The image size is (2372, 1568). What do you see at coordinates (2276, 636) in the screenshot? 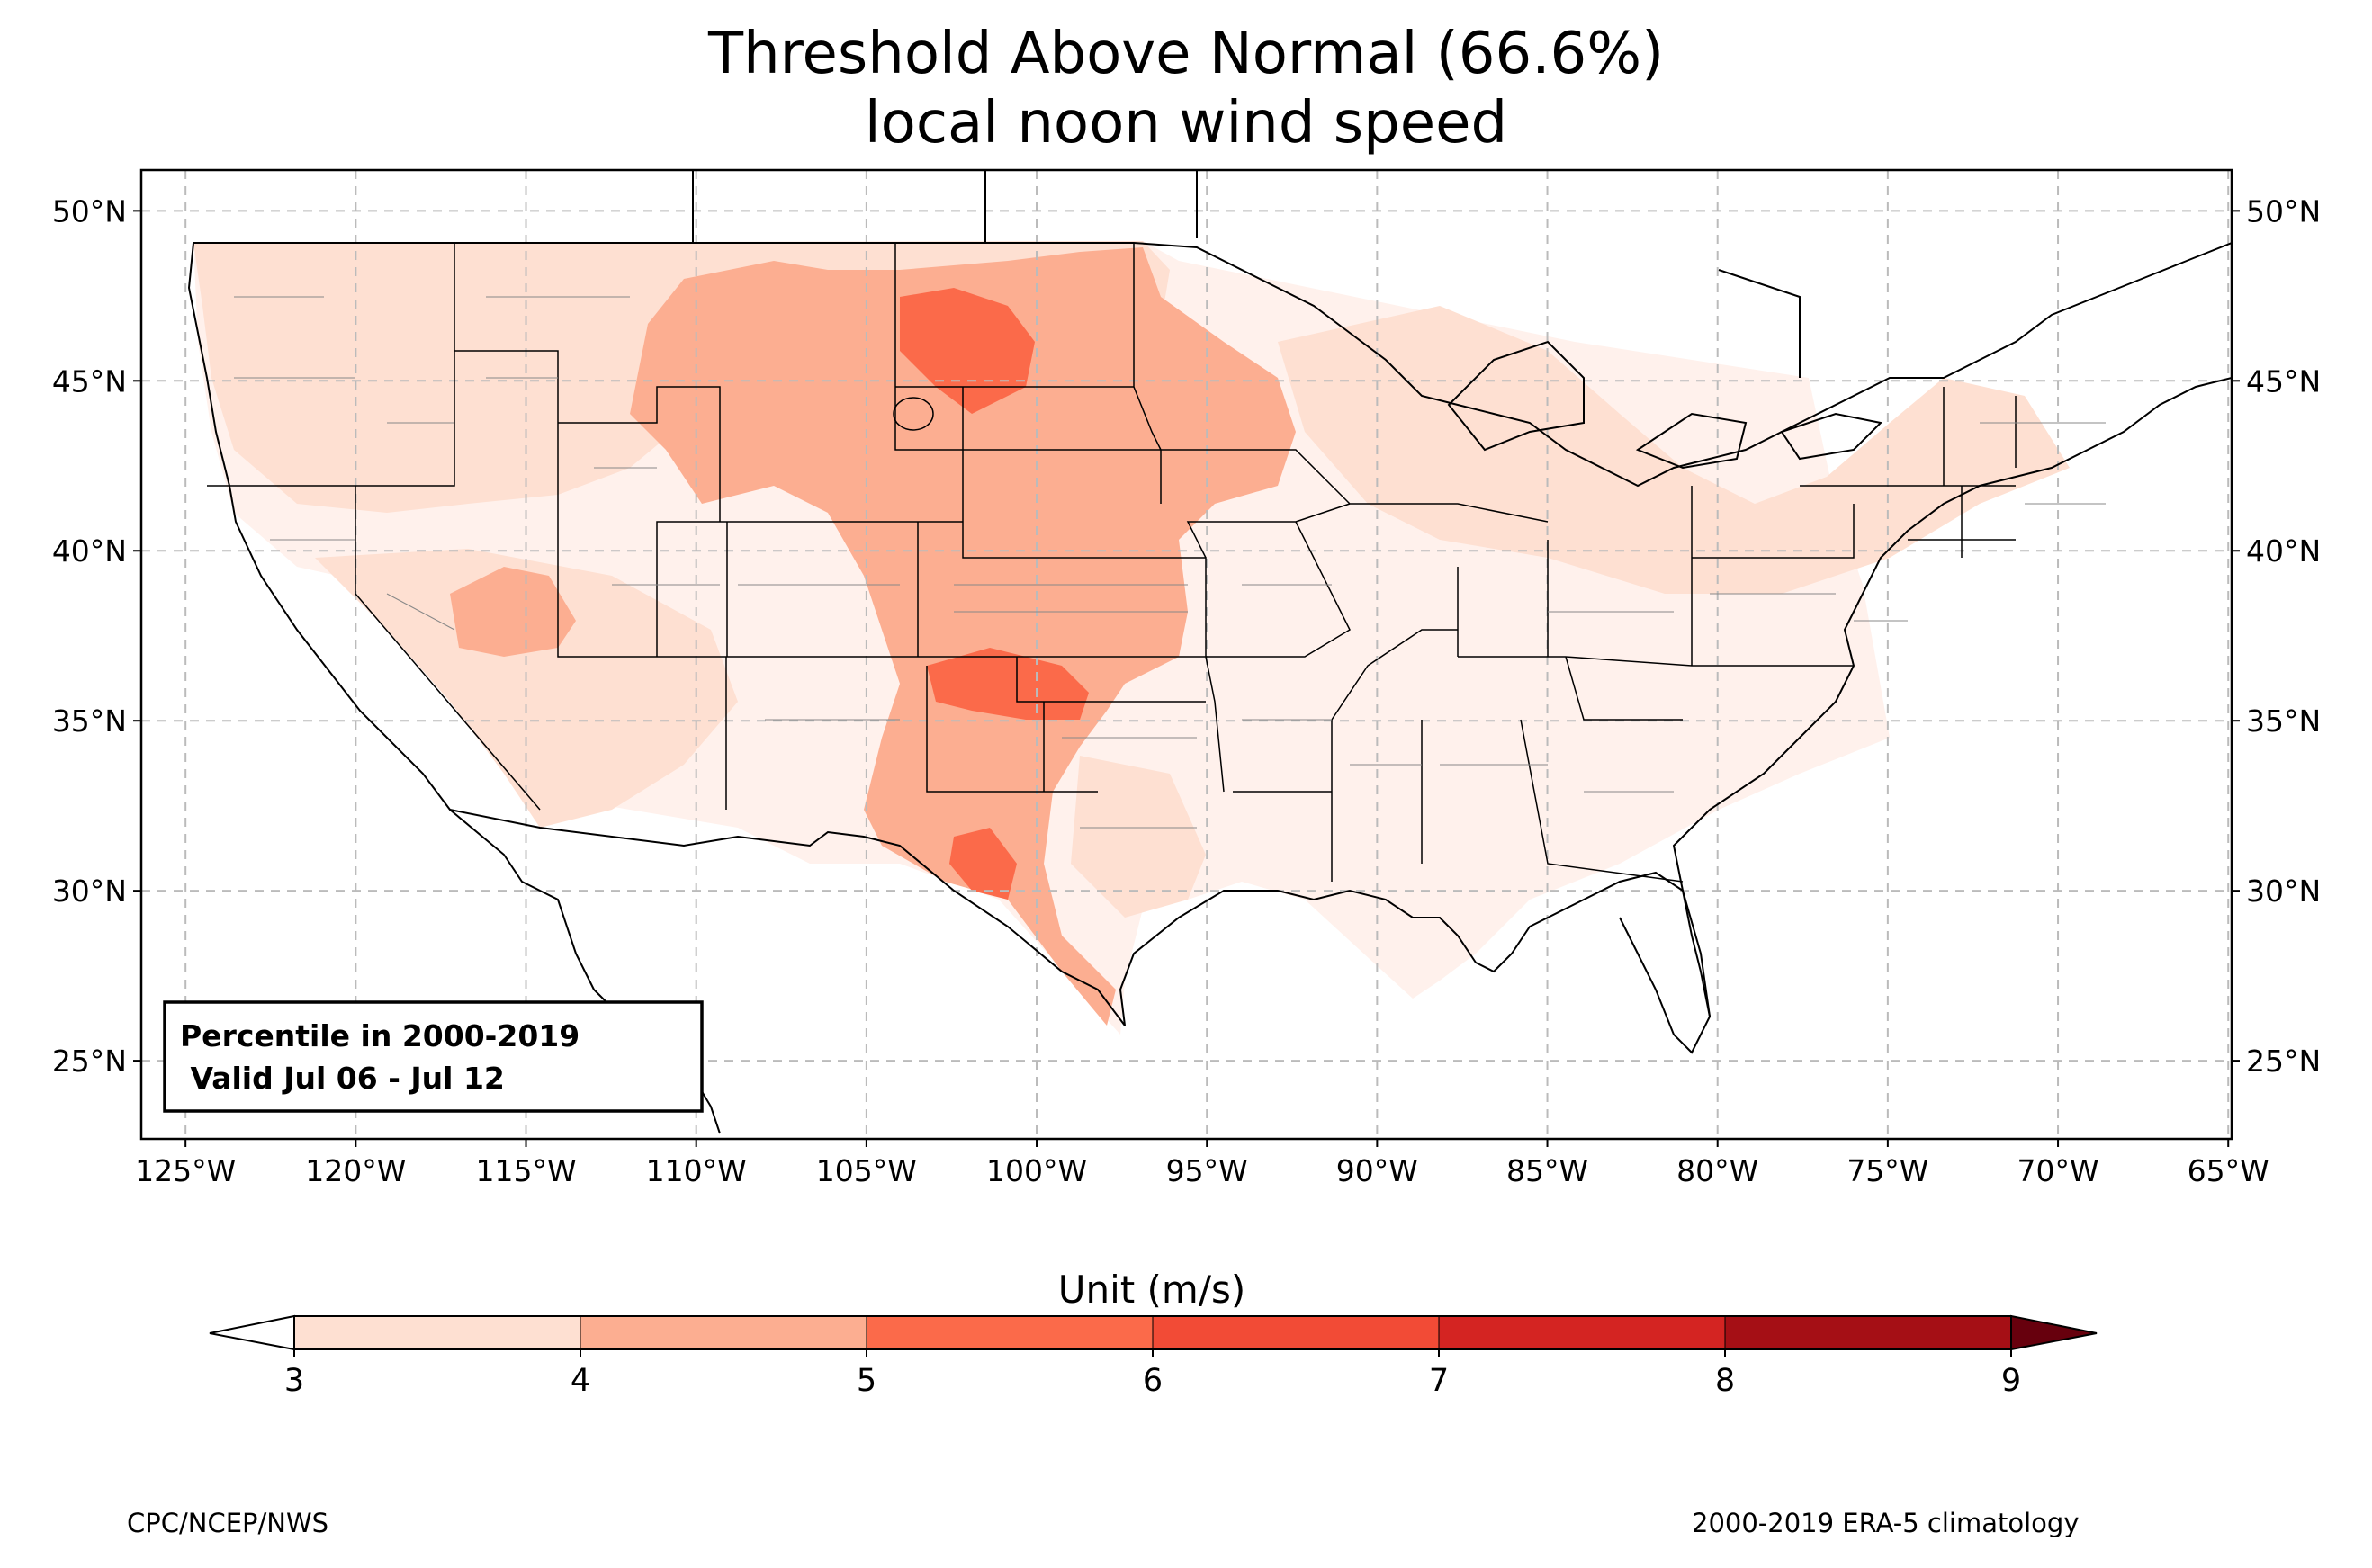
I see `latitude-axis-right: 50°N 45°N 40°N 35°N 30°N 25°N` at bounding box center [2276, 636].